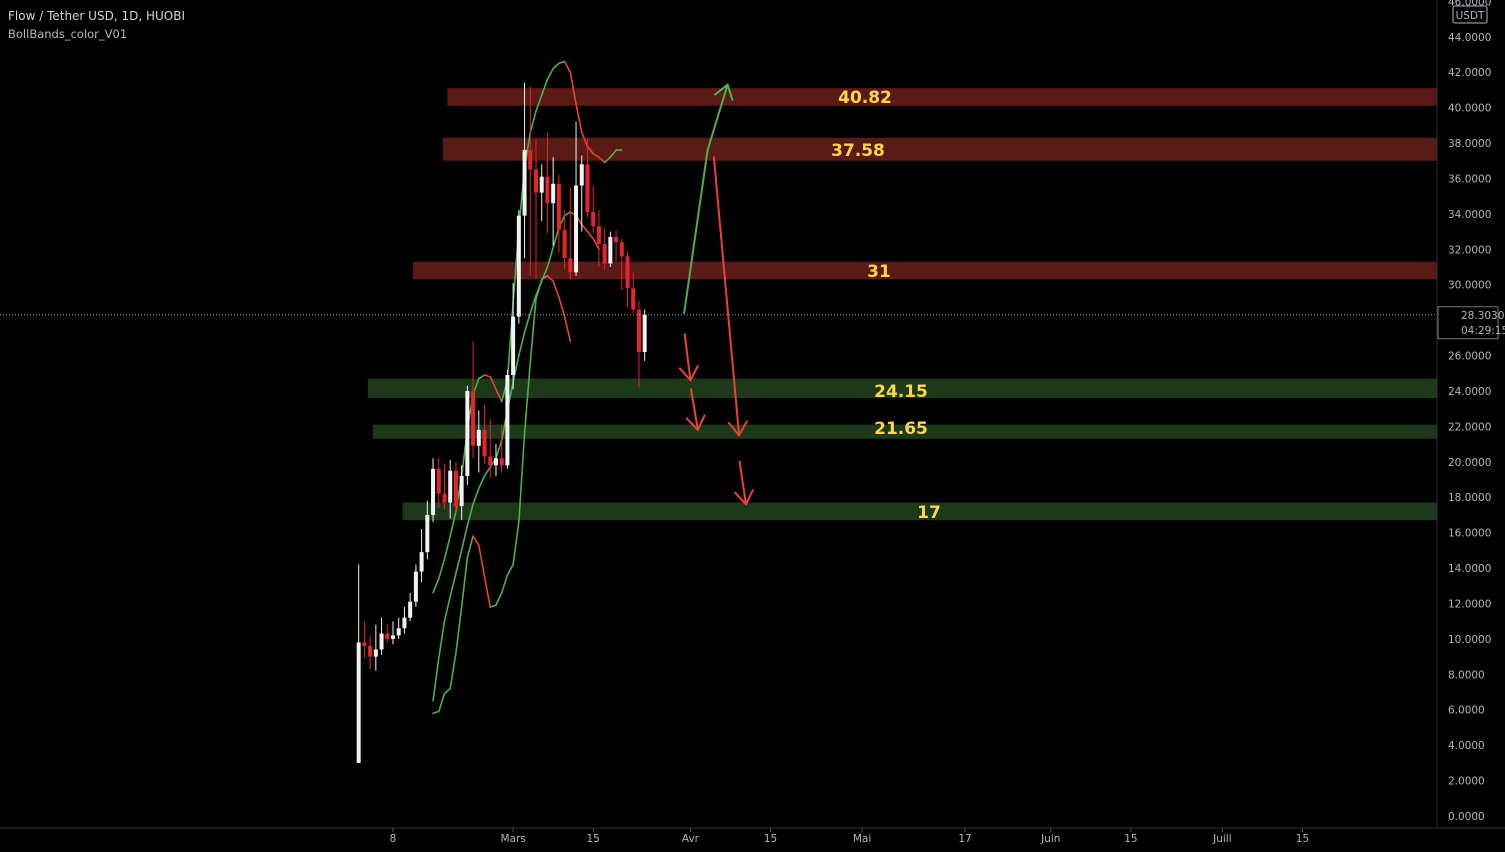  I want to click on chart-title: Flow / Tether USD, 1D, HUOBI, so click(96, 16).